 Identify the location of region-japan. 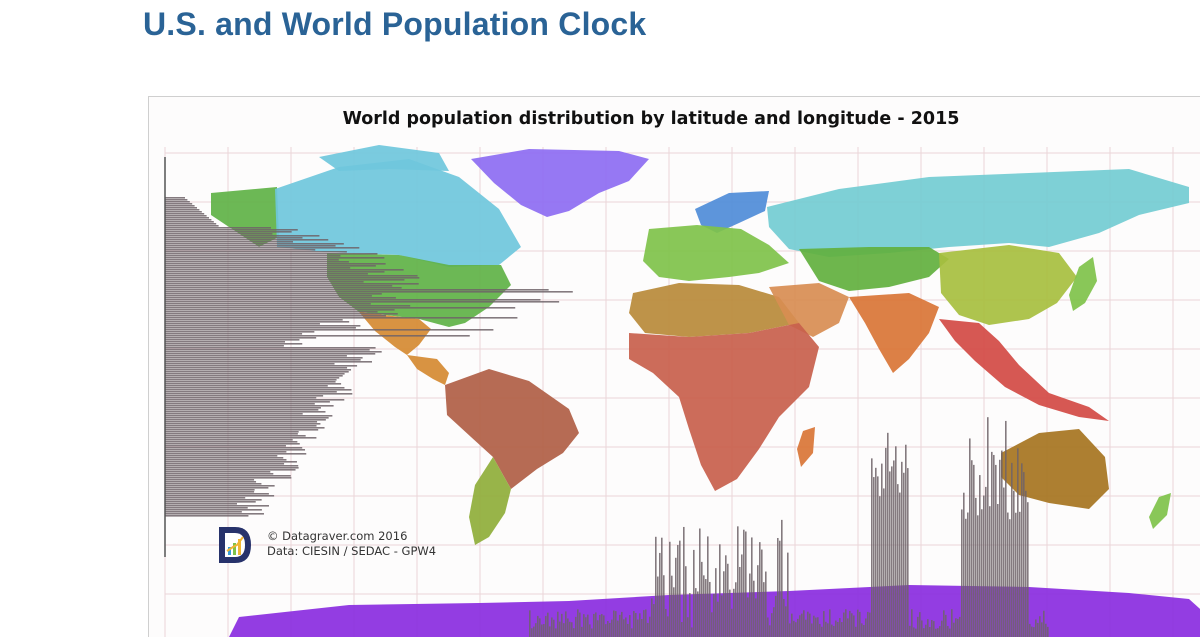
(1083, 284).